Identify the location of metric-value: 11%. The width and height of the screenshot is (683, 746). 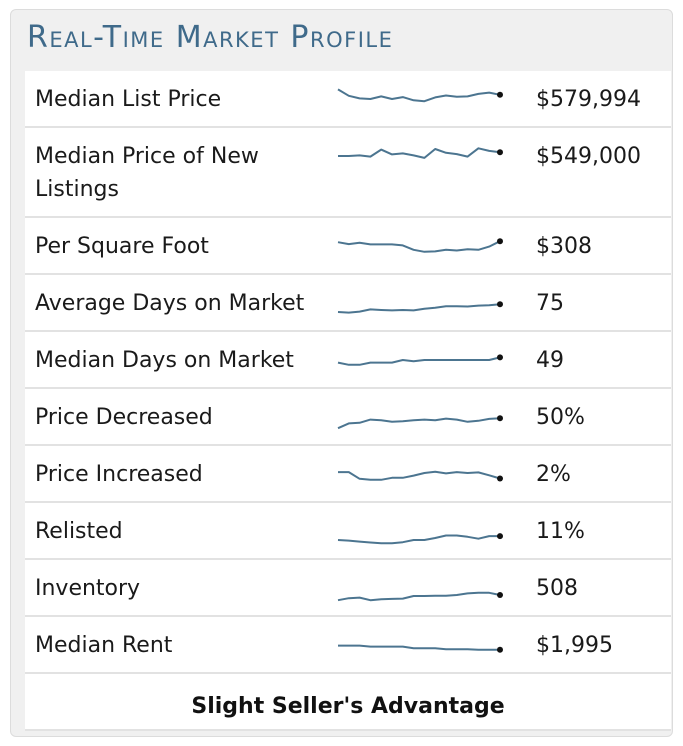
(603, 531).